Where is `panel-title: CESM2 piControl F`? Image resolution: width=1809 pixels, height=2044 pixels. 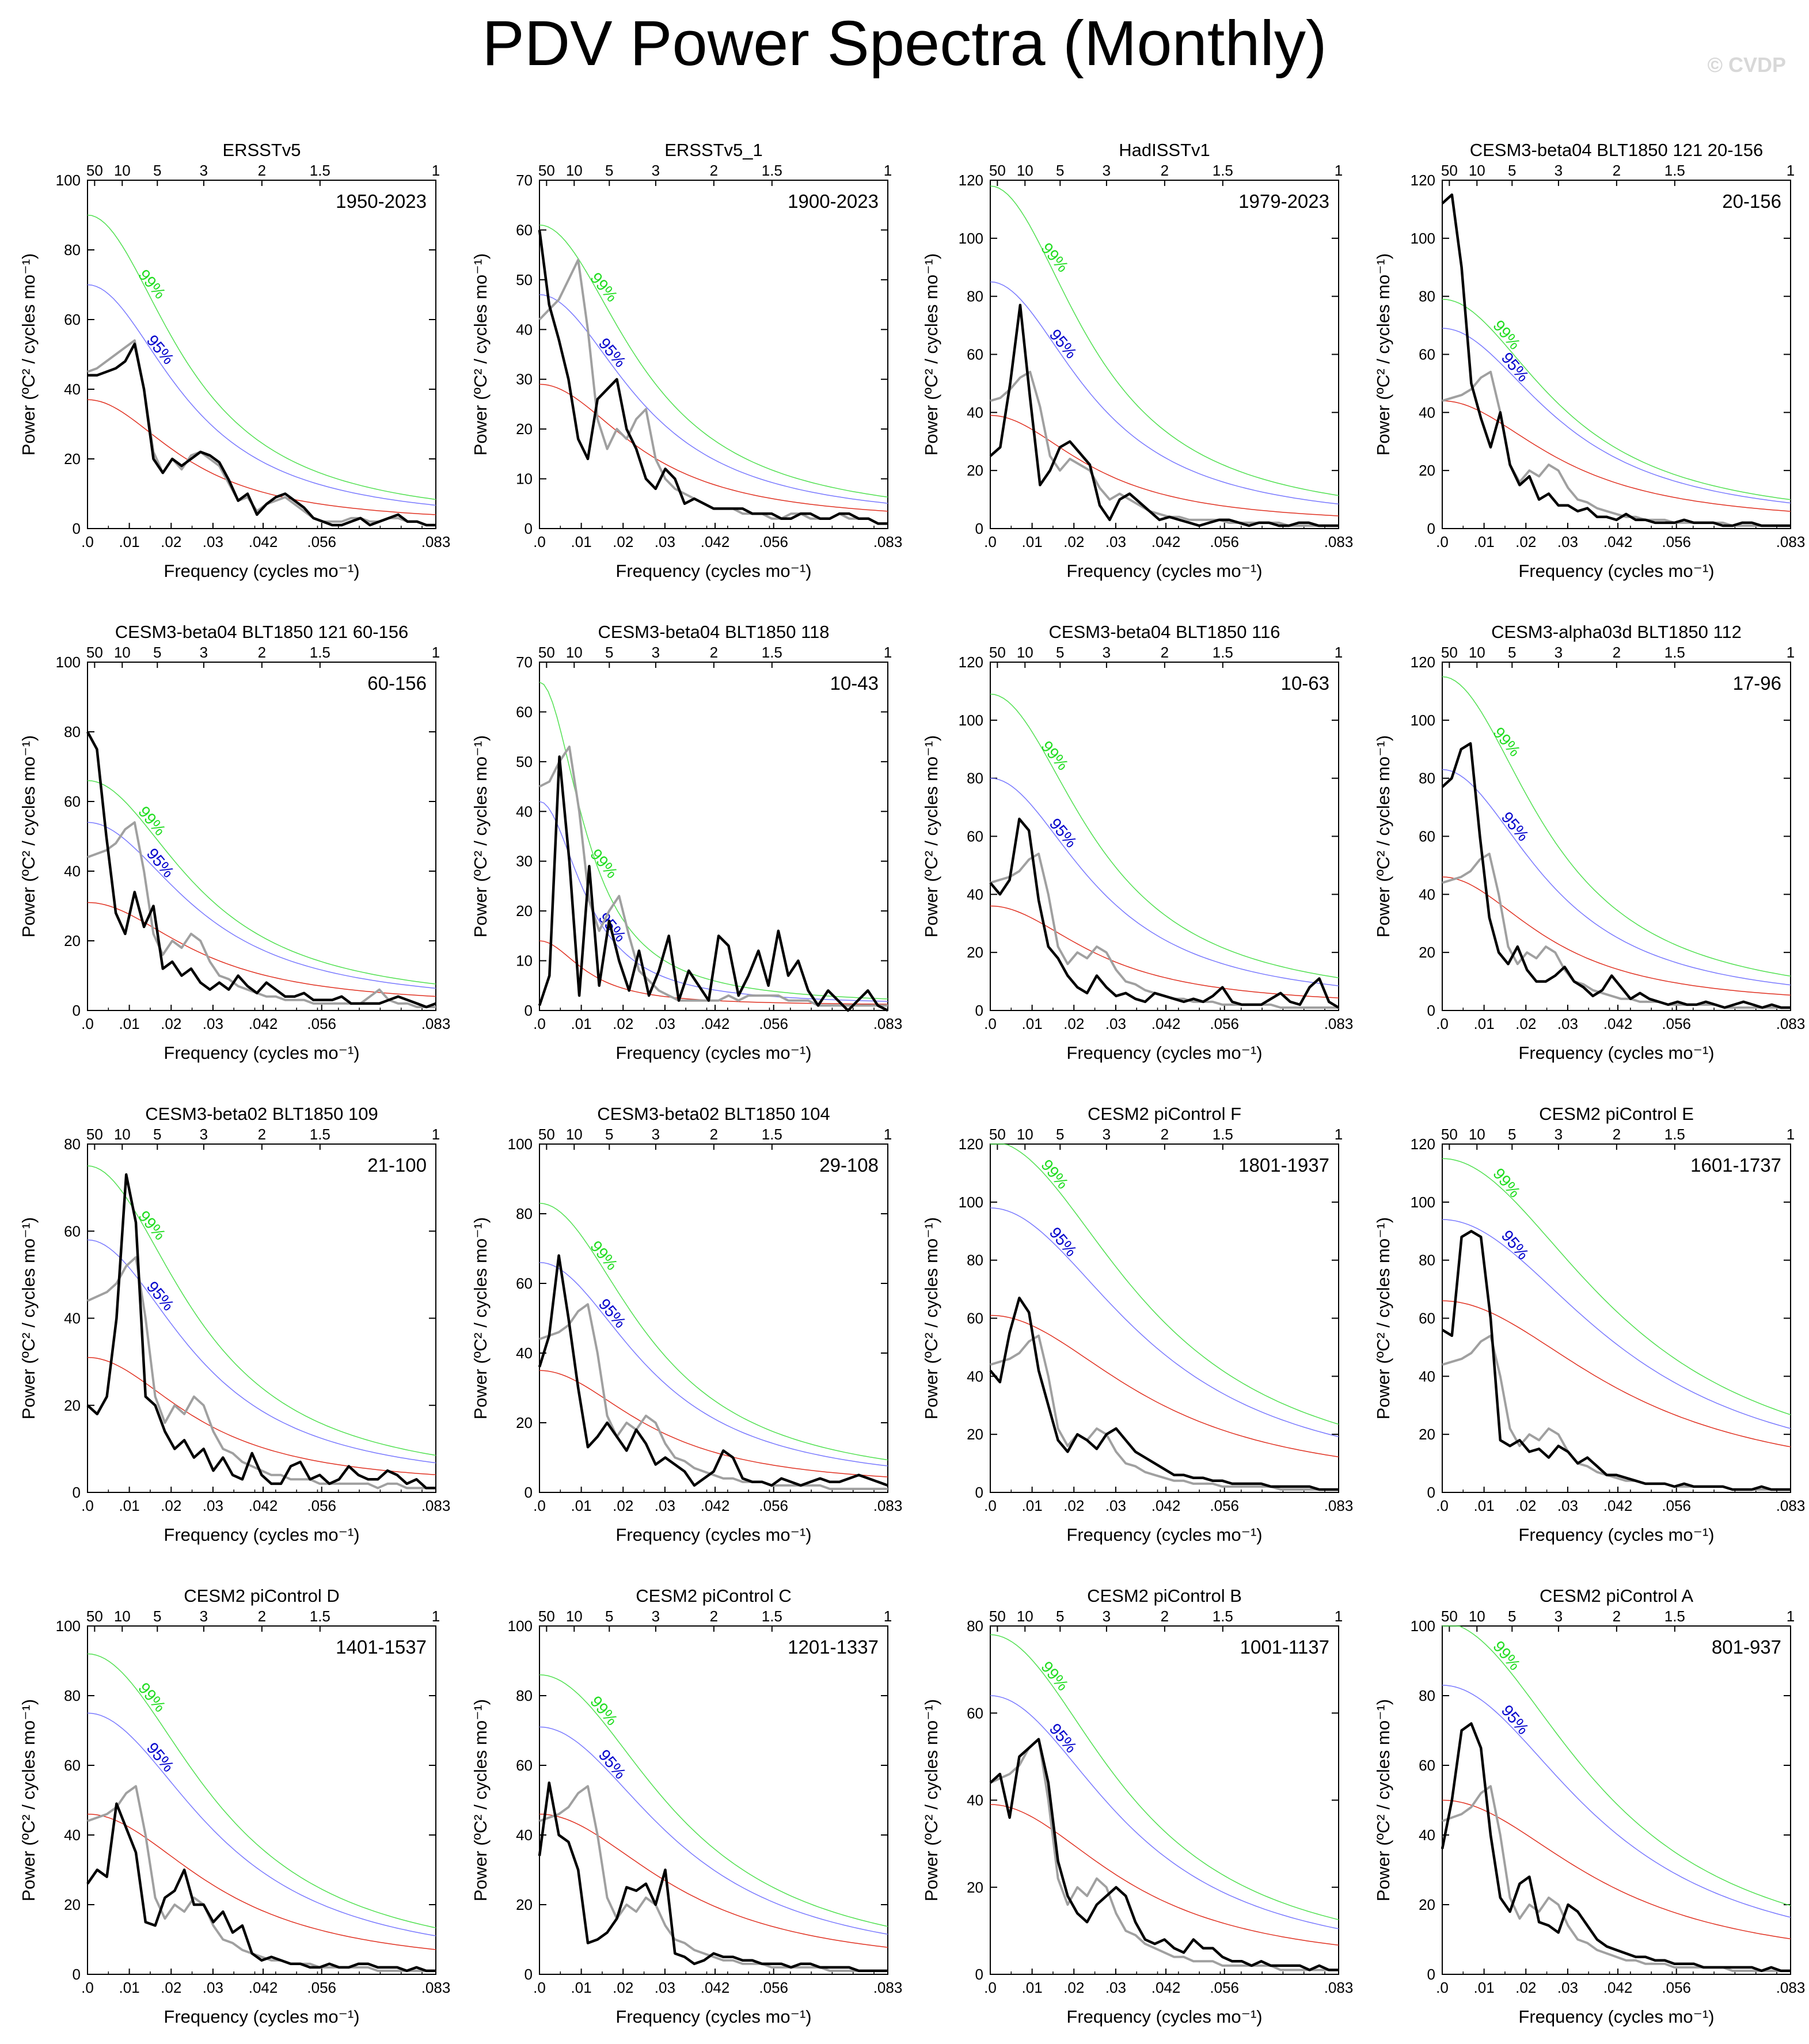 panel-title: CESM2 piControl F is located at coordinates (1165, 1114).